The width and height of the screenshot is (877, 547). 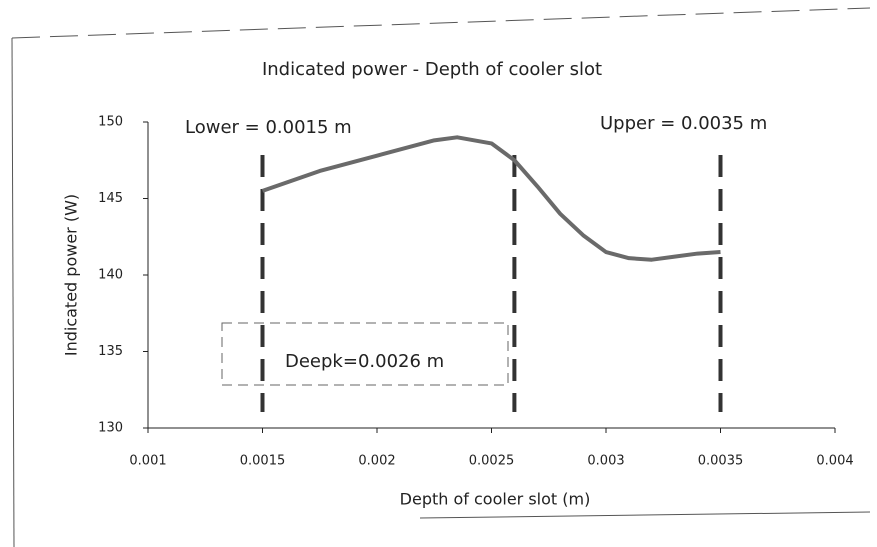 I want to click on chart-title: Indicated power - Depth of cooler slot, so click(x=432, y=69).